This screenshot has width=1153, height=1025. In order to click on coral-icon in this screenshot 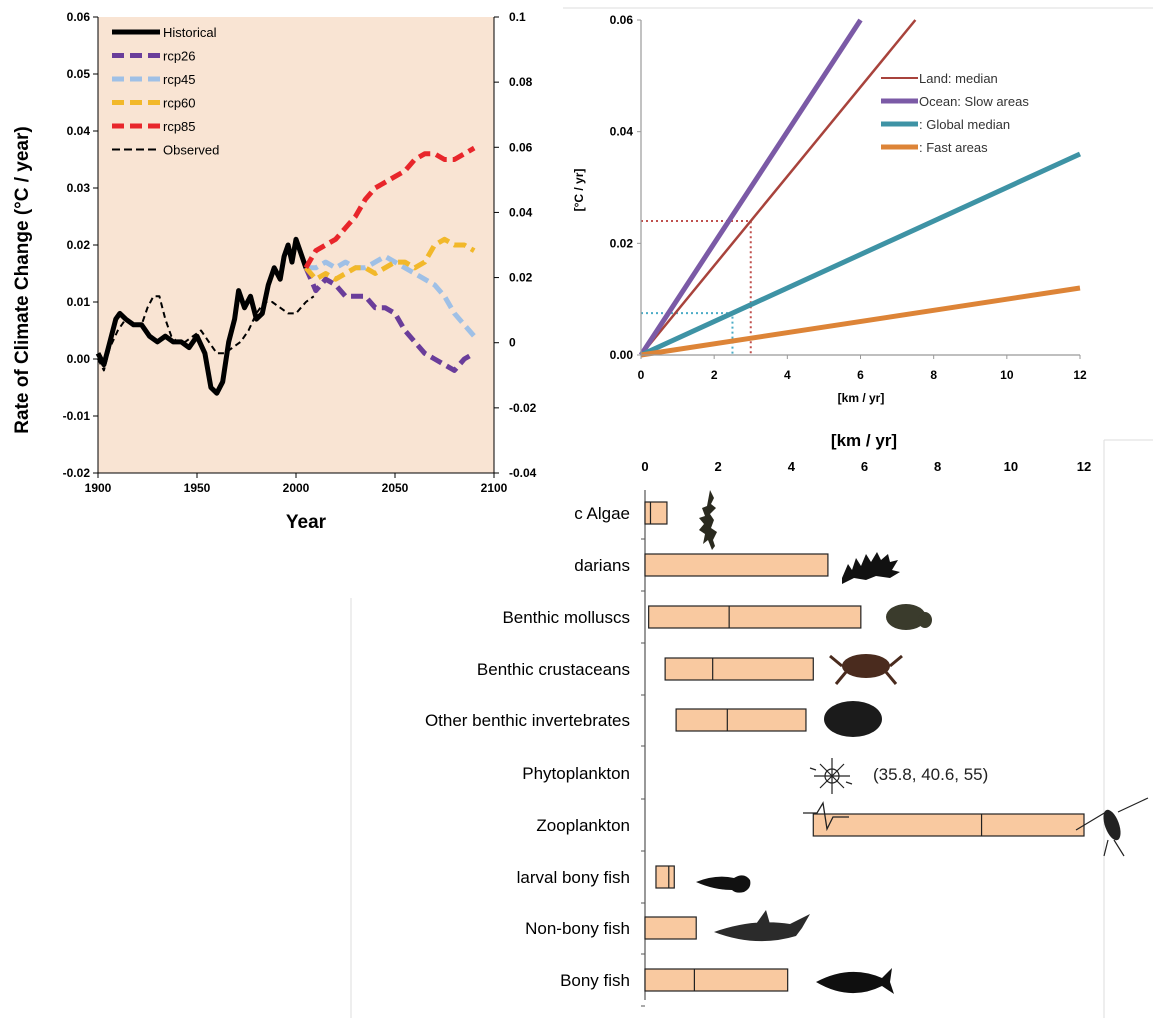, I will do `click(871, 568)`.